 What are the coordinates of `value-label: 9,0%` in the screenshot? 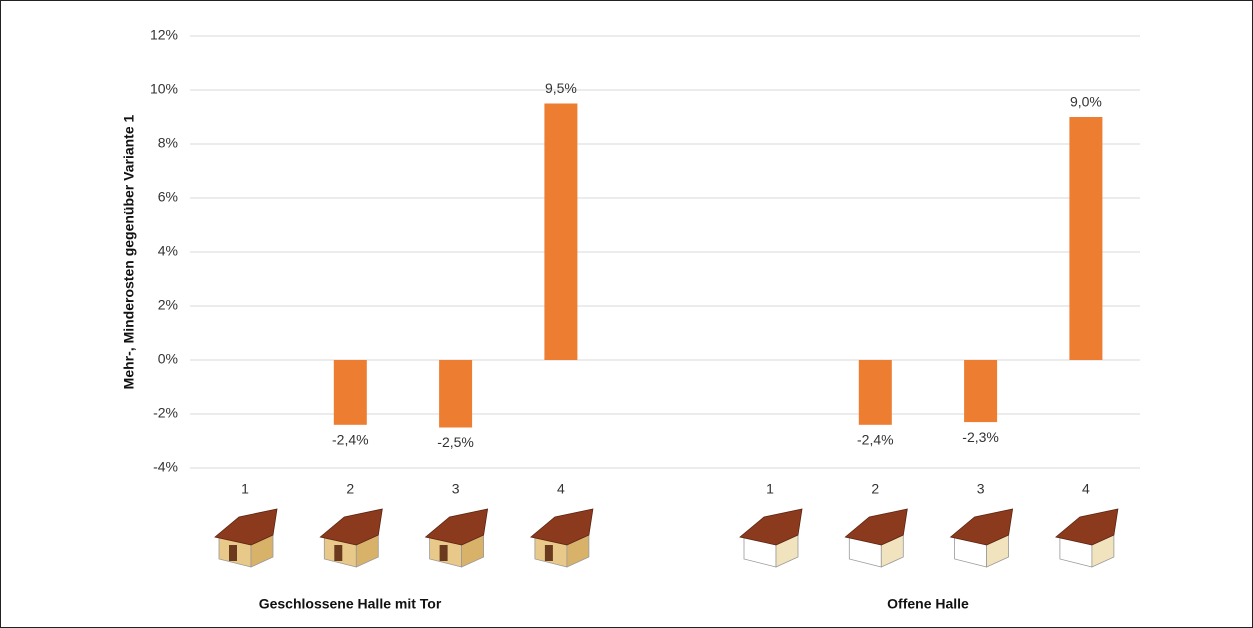 It's located at (1086, 102).